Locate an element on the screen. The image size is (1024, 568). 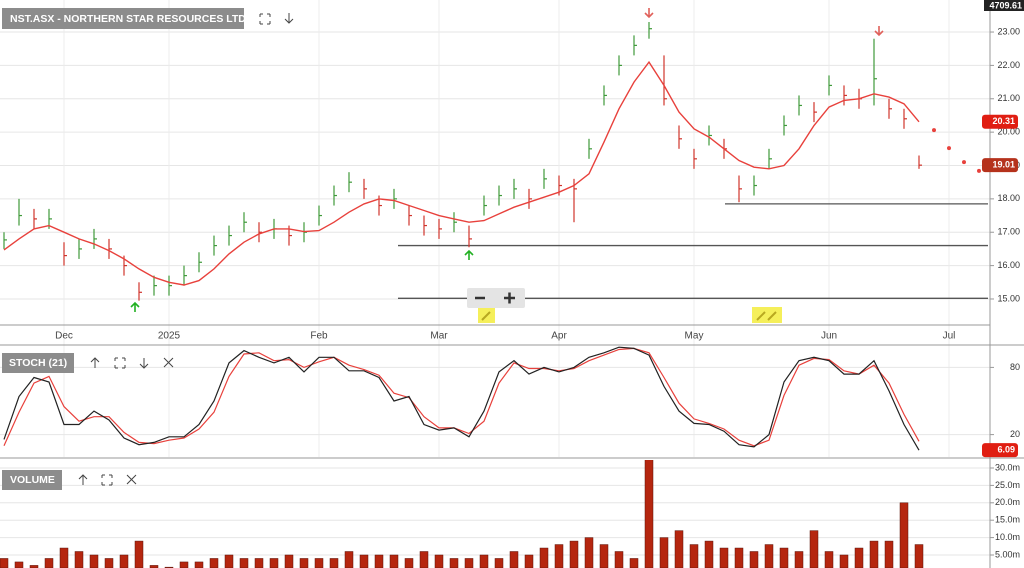
stoch-header: STOCH (21) is located at coordinates (88, 363).